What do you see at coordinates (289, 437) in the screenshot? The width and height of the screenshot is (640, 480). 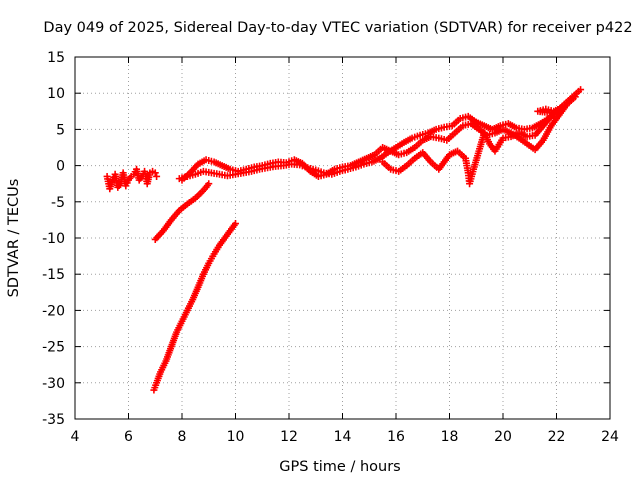 I see `x-tick-label: 12` at bounding box center [289, 437].